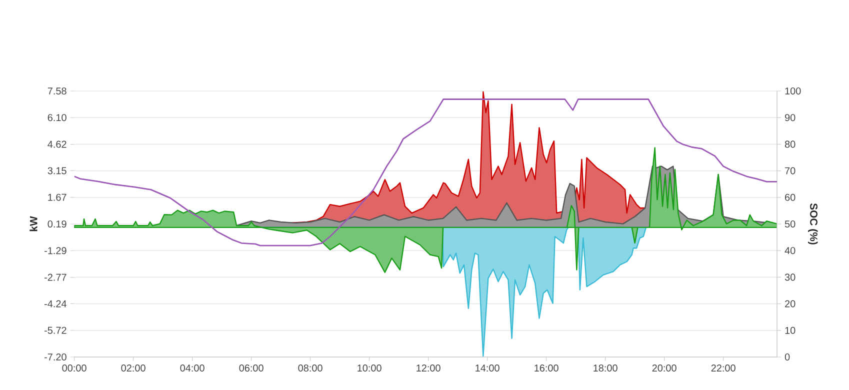 The image size is (849, 390). Describe the element at coordinates (192, 368) in the screenshot. I see `x-tick-label: 04:00` at that location.